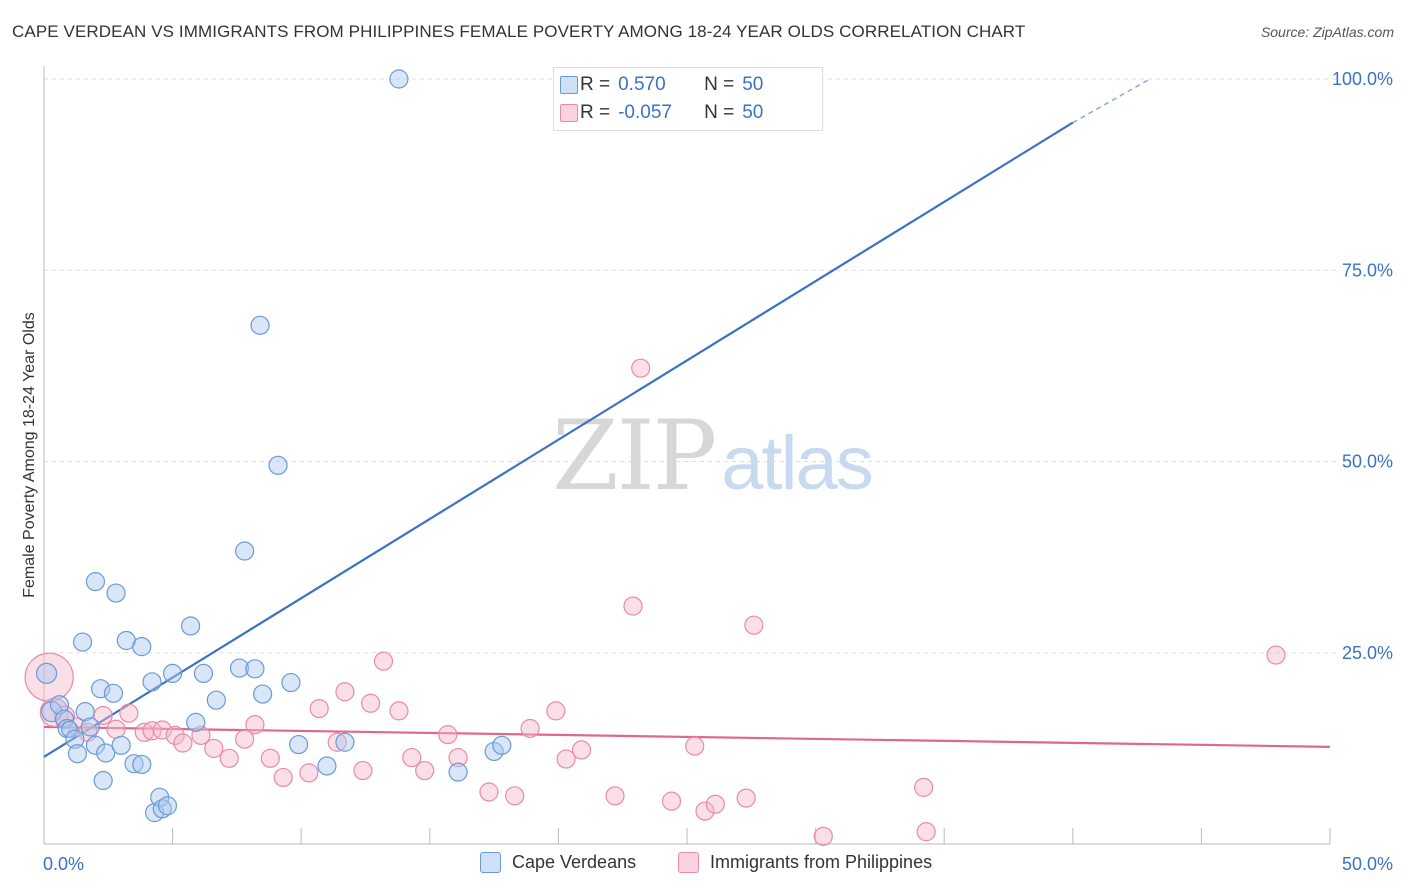 The width and height of the screenshot is (1406, 892). What do you see at coordinates (558, 862) in the screenshot?
I see `bottom-legend-cape-verdeans: Cape Verdeans` at bounding box center [558, 862].